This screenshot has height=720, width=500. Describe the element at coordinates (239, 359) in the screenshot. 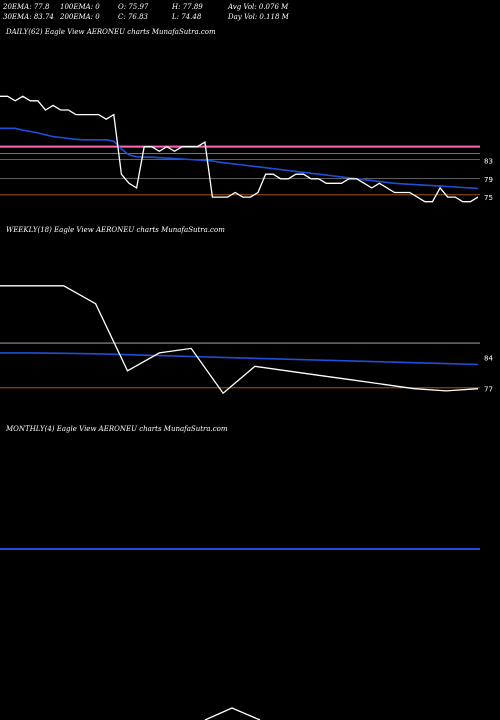

I see `weekly-ema-line` at that location.